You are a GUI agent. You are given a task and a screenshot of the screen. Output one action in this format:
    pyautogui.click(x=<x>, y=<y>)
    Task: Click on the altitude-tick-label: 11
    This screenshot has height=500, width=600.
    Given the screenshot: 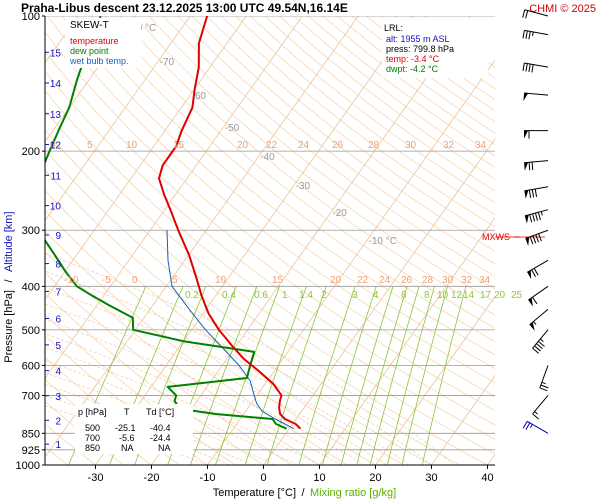 What is the action you would take?
    pyautogui.click(x=56, y=176)
    